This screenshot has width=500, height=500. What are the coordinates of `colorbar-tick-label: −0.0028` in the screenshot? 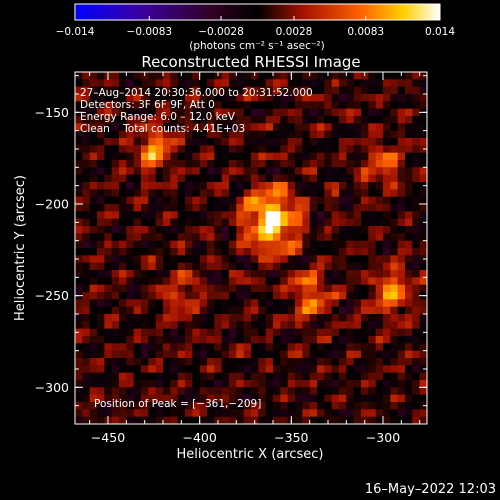 It's located at (221, 32).